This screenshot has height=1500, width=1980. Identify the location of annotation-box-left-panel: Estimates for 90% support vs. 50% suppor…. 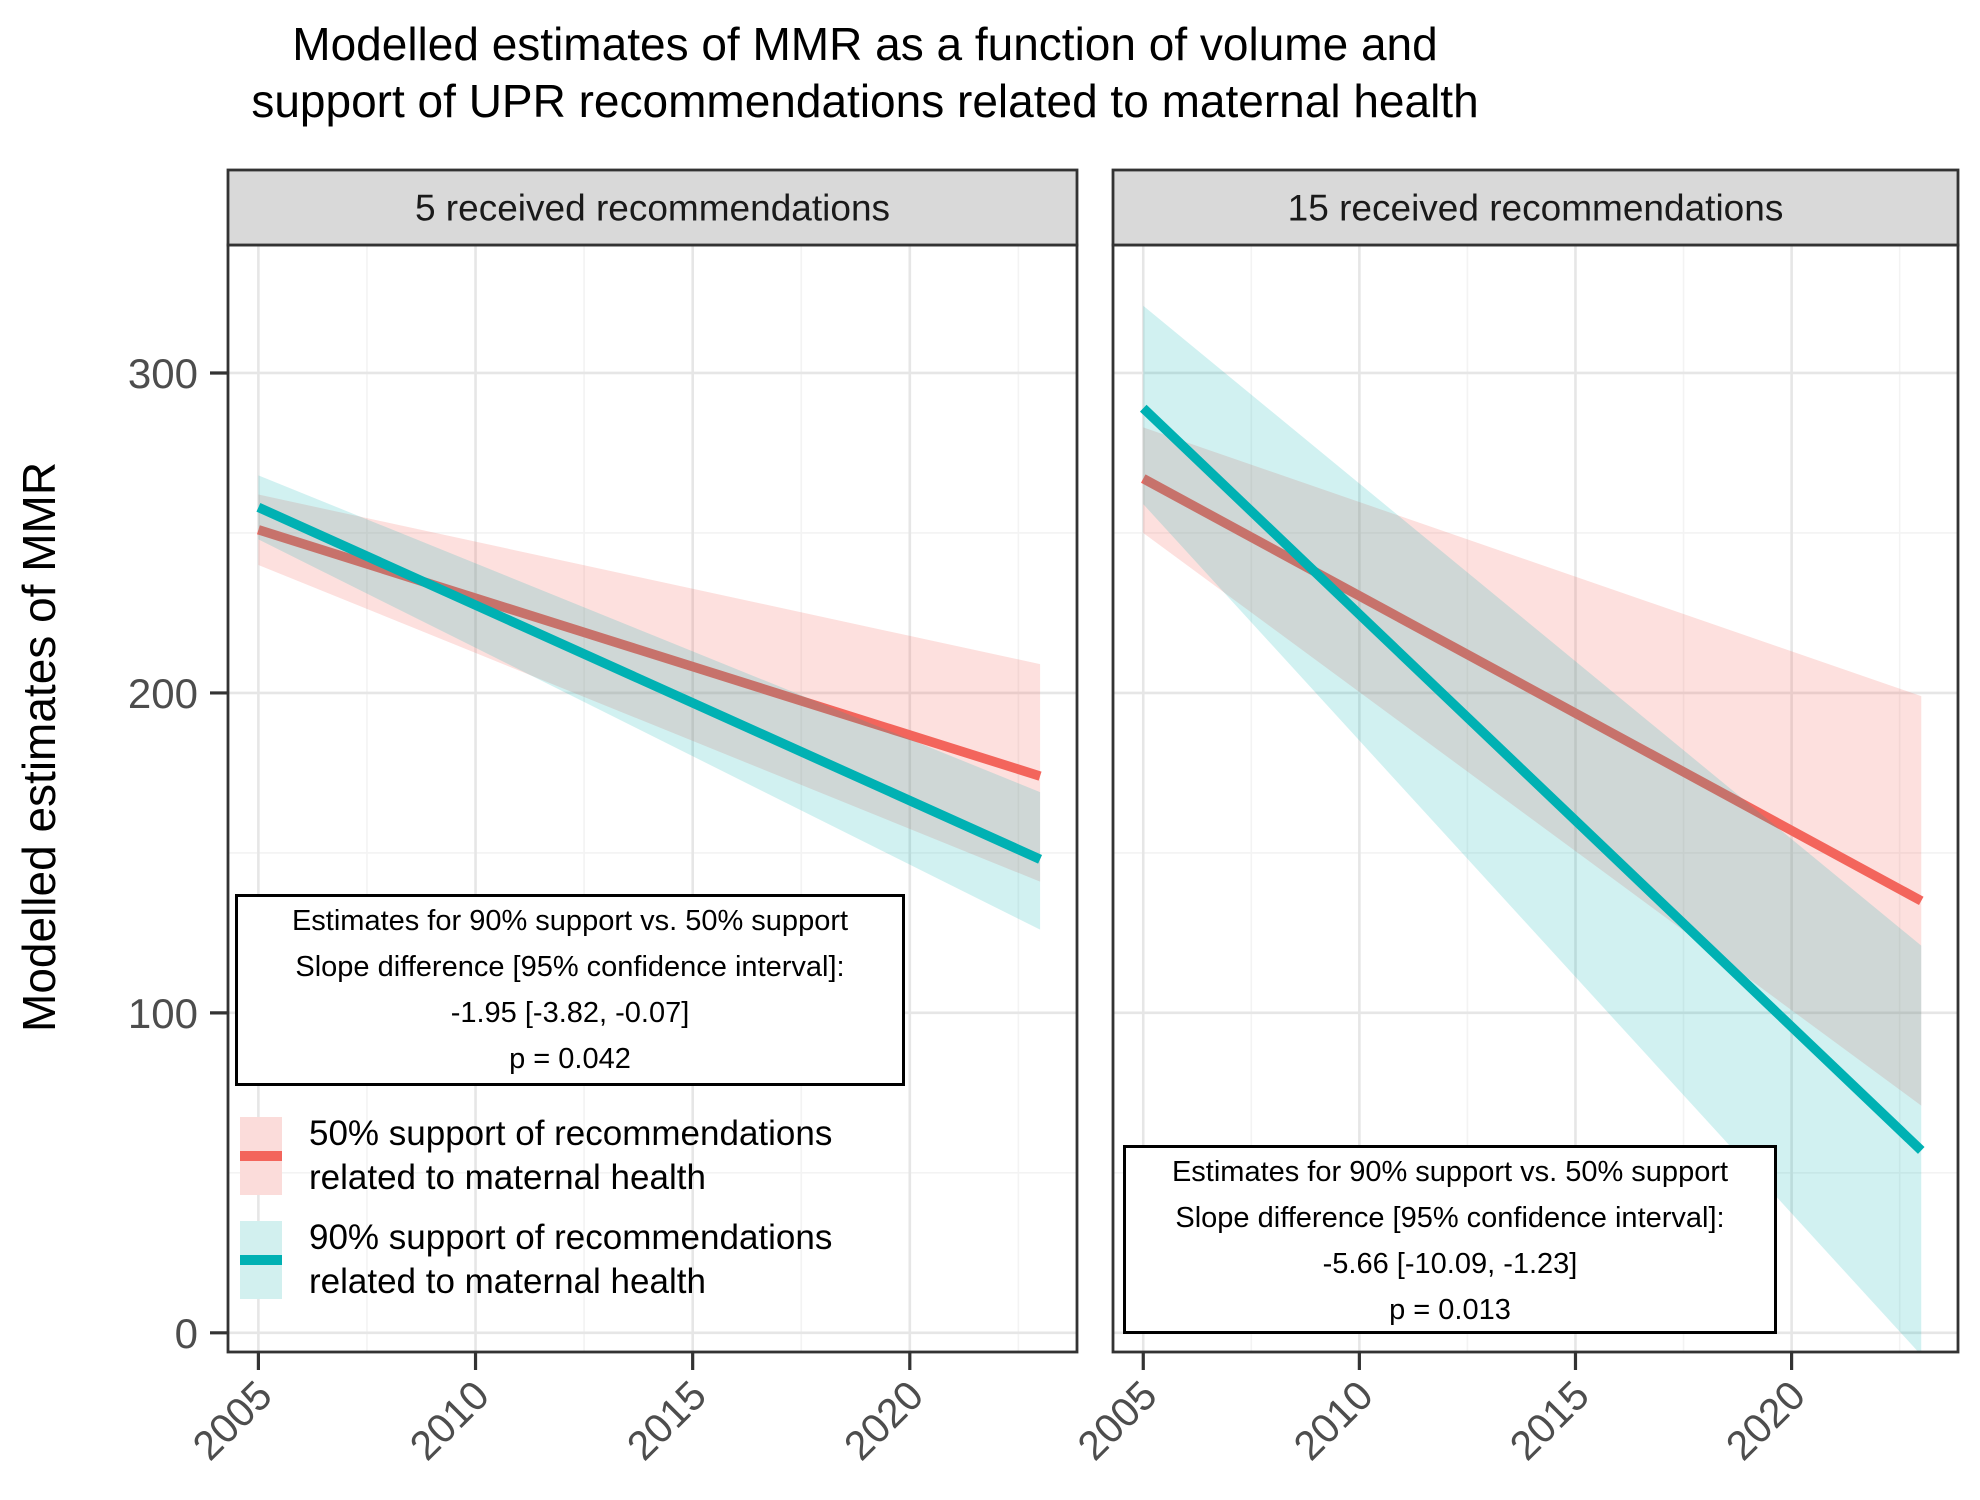
(570, 990).